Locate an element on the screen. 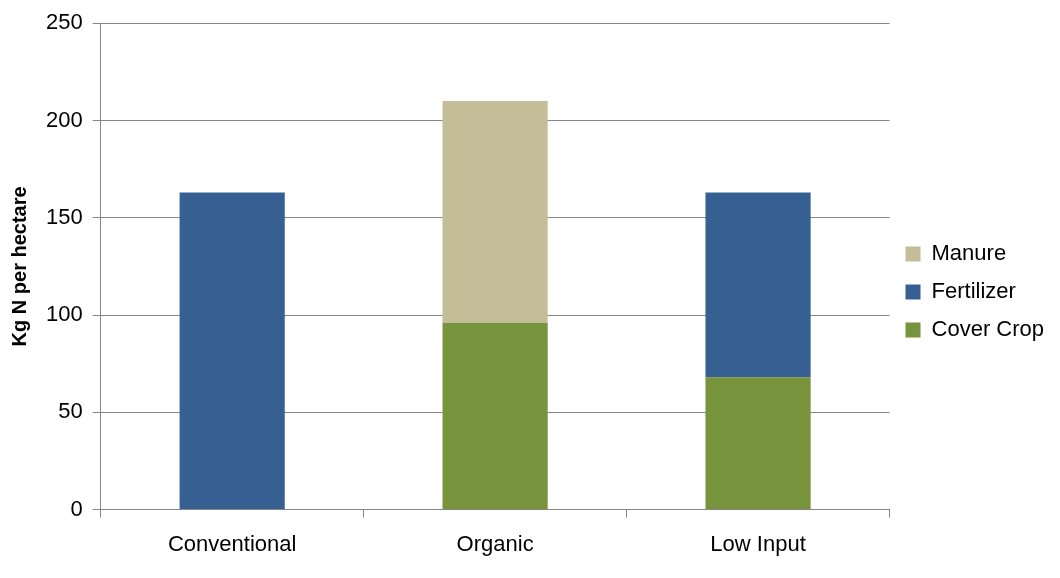 This screenshot has height=578, width=1060. y-tick-label: 200 is located at coordinates (64, 119).